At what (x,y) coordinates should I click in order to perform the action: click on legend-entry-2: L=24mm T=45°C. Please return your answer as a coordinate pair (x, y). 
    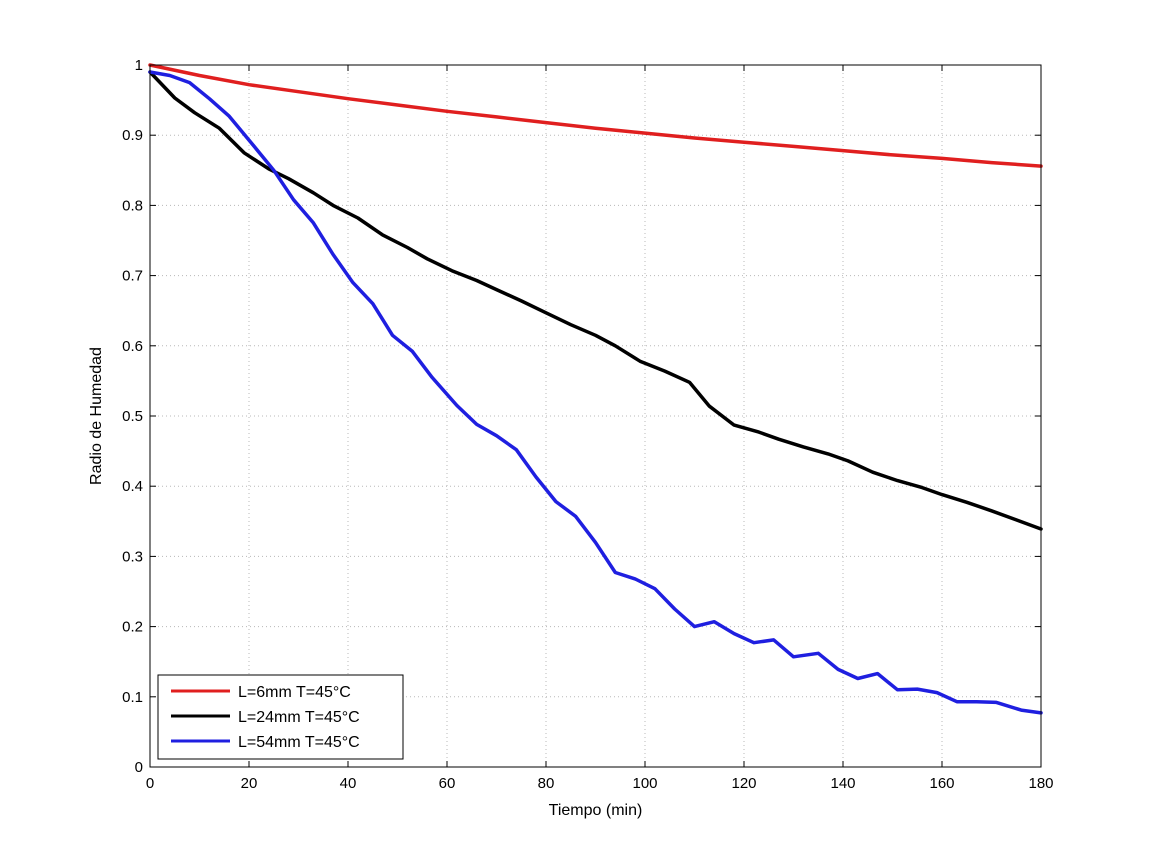
    Looking at the image, I should click on (265, 717).